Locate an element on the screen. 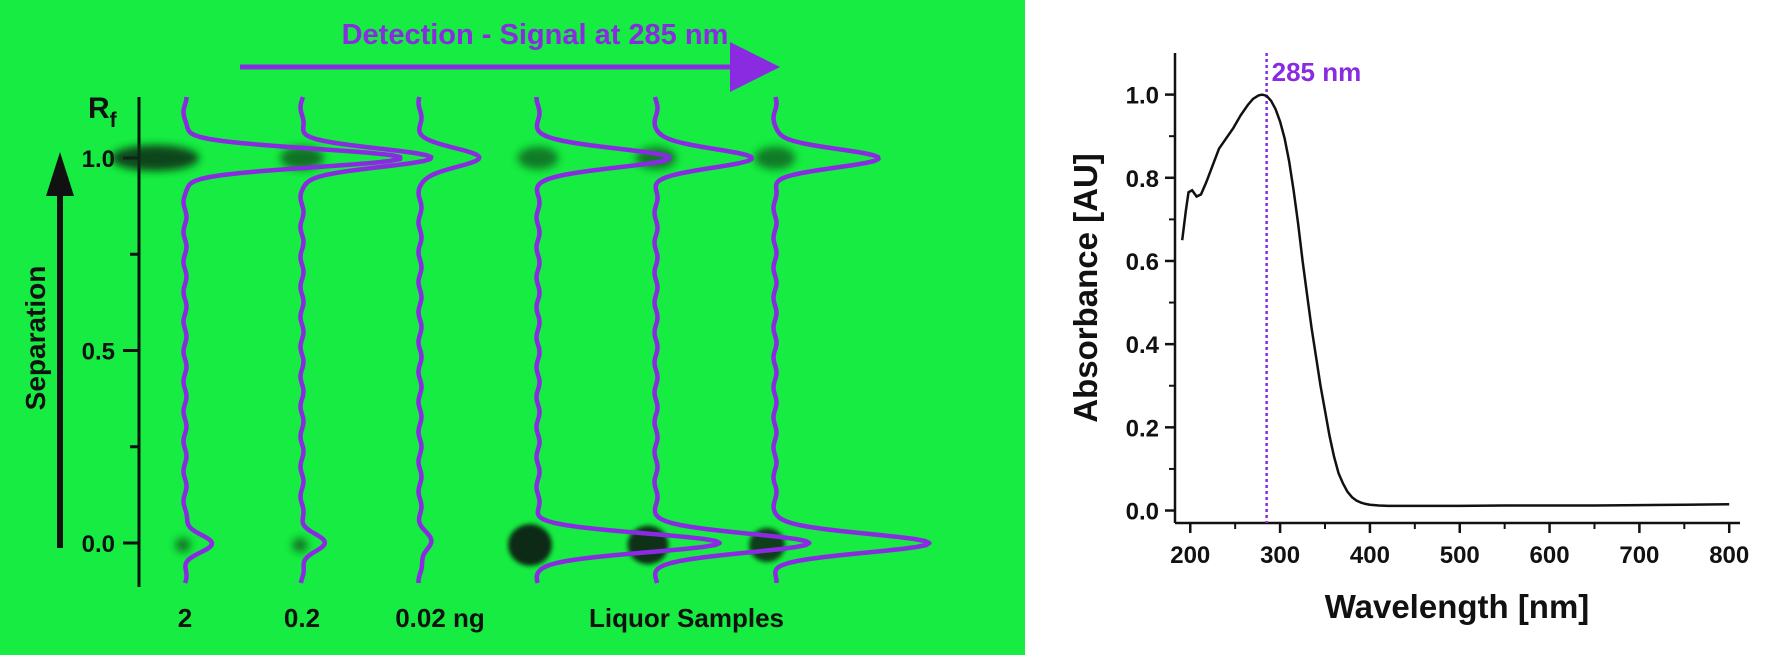 The width and height of the screenshot is (1771, 655). spectrum-x-ticks: 200 300 400 500 600 700 800 is located at coordinates (1459, 546).